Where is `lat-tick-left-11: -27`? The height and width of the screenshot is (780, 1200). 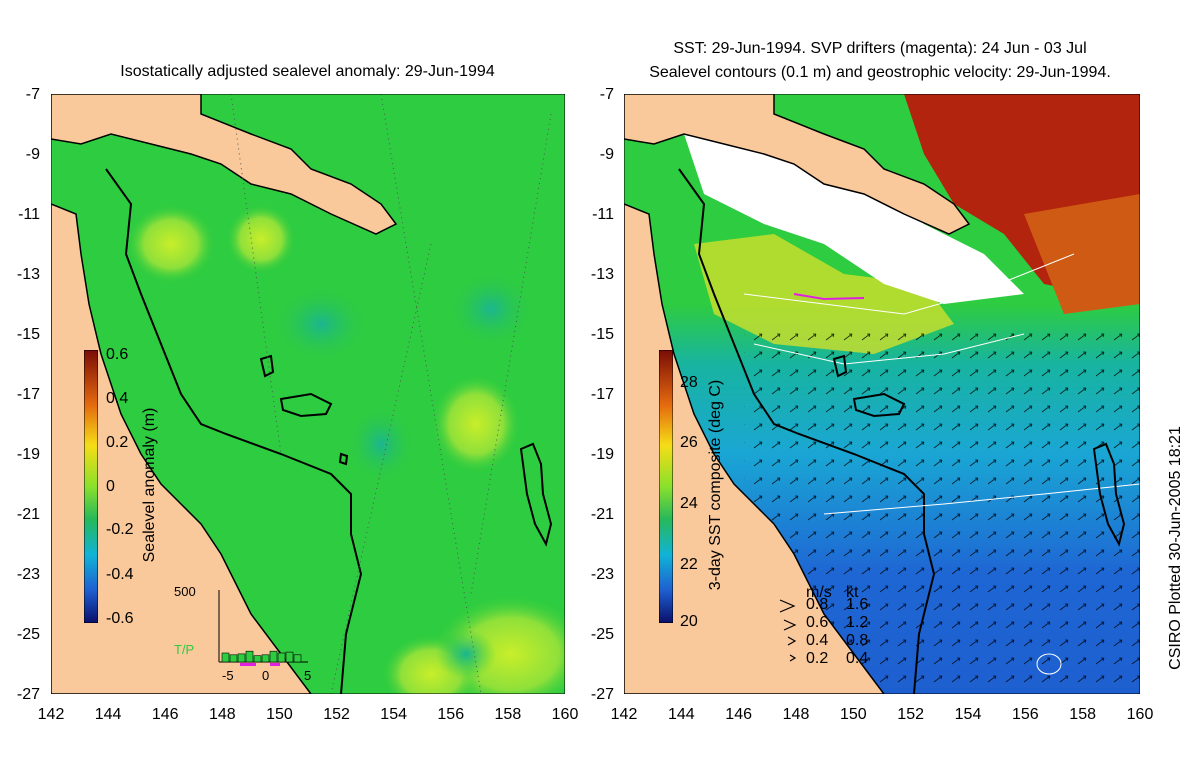 lat-tick-left-11: -27 is located at coordinates (28, 694).